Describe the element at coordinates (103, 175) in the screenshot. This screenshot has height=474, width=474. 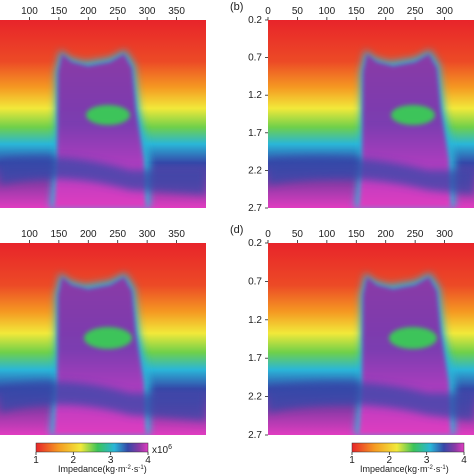
I see `panel-a-deep-band` at that location.